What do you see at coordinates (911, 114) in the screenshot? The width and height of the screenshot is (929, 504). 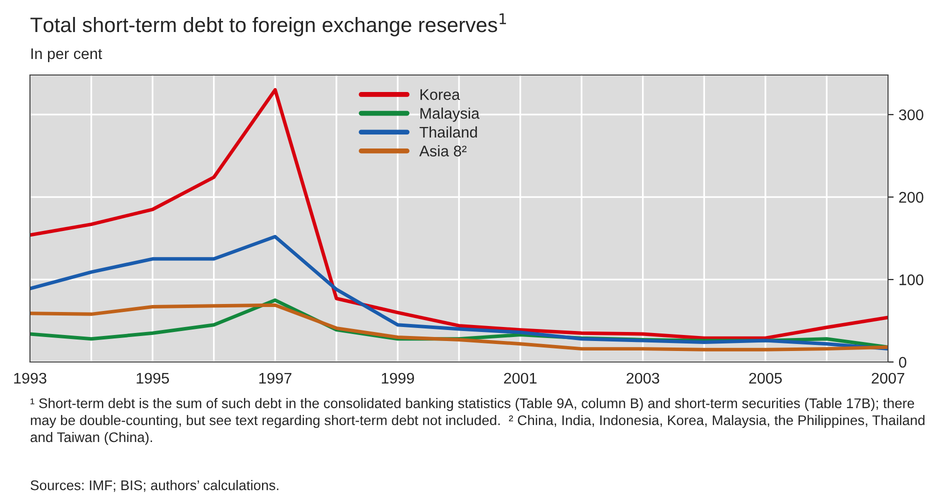 I see `y-tick-label: 300` at bounding box center [911, 114].